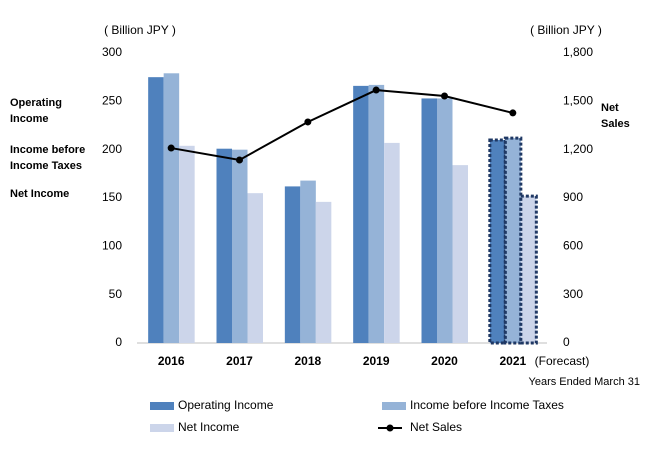 The width and height of the screenshot is (645, 450). Describe the element at coordinates (112, 246) in the screenshot. I see `y-tick-label: 100` at that location.